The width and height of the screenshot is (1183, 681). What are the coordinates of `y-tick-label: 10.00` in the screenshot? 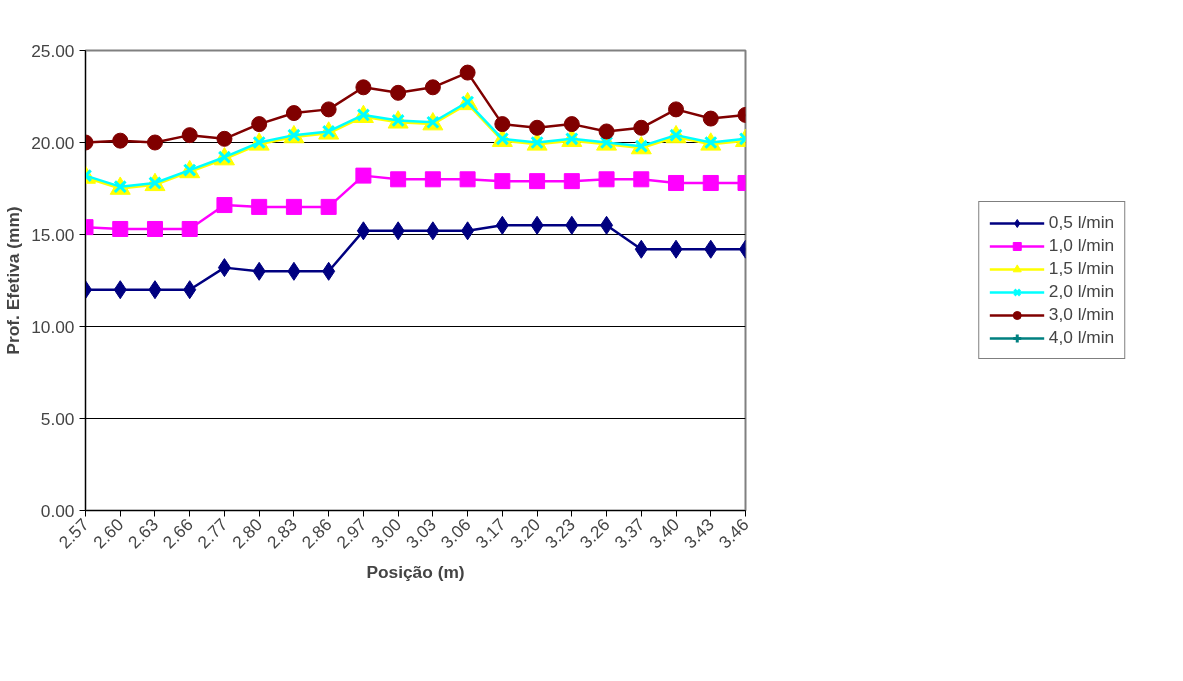 It's located at (53, 326).